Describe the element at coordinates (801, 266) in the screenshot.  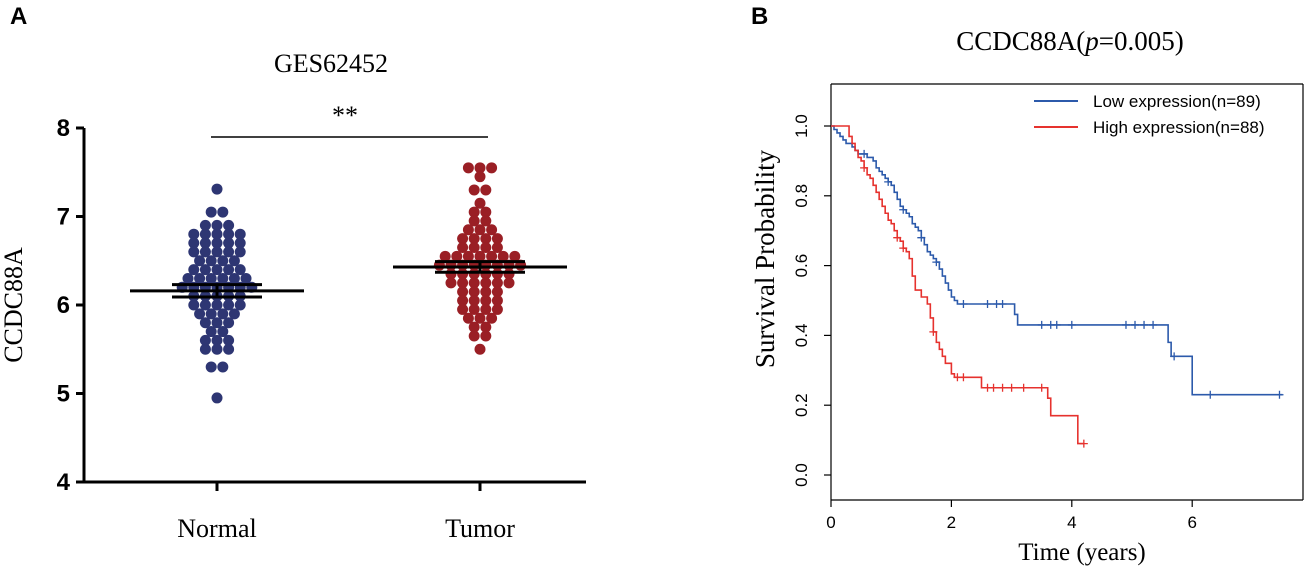
I see `chart-b-y-tick-label: 0.6` at that location.